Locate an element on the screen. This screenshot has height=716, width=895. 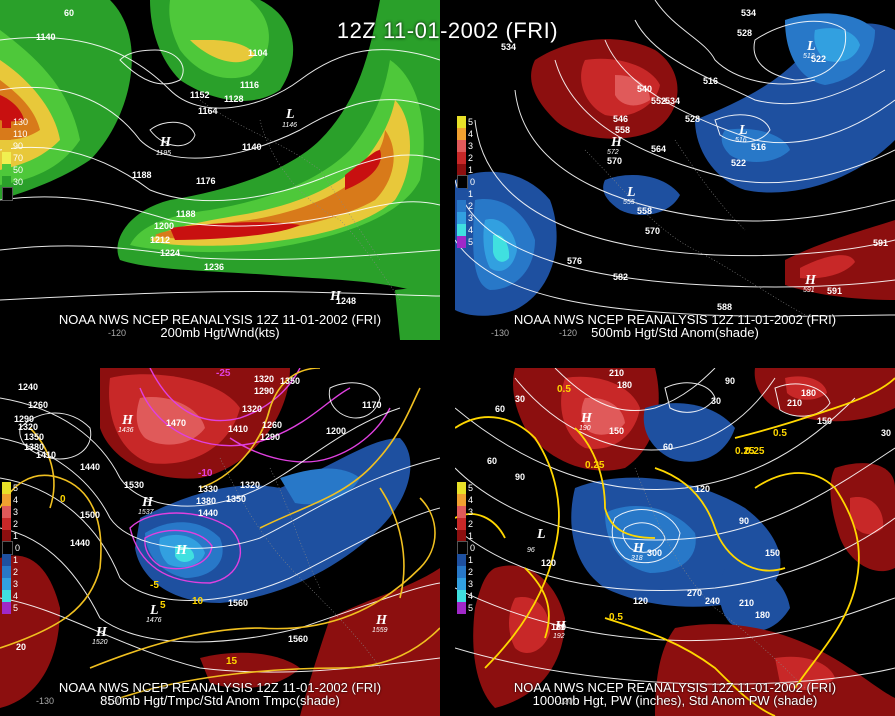
high-pressure-value: 572 is located at coordinates (613, 152).